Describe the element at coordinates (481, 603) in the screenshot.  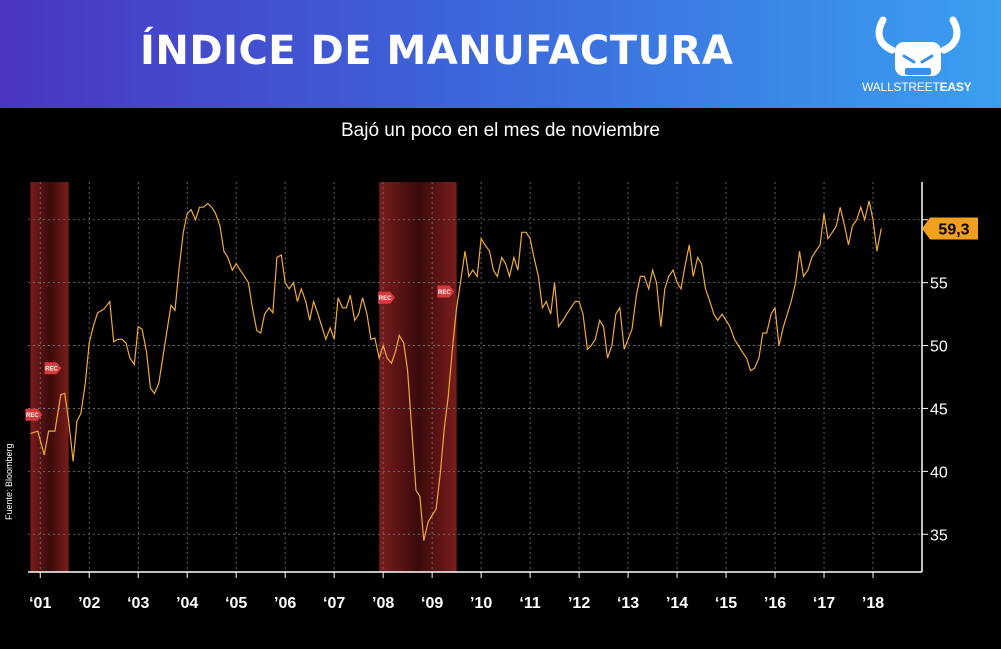
I see `x-tick-label: ’10` at that location.